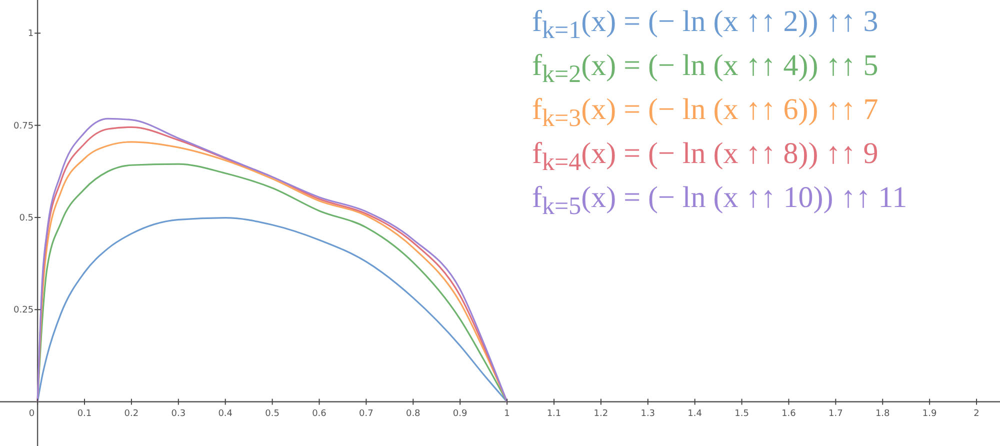  What do you see at coordinates (929, 413) in the screenshot?
I see `x-tick-label: 1.9` at bounding box center [929, 413].